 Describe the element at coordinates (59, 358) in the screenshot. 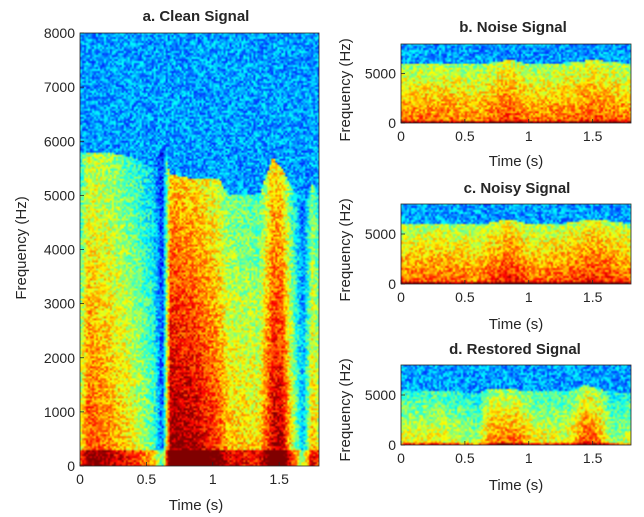

I see `y-tick-label: 2000` at that location.